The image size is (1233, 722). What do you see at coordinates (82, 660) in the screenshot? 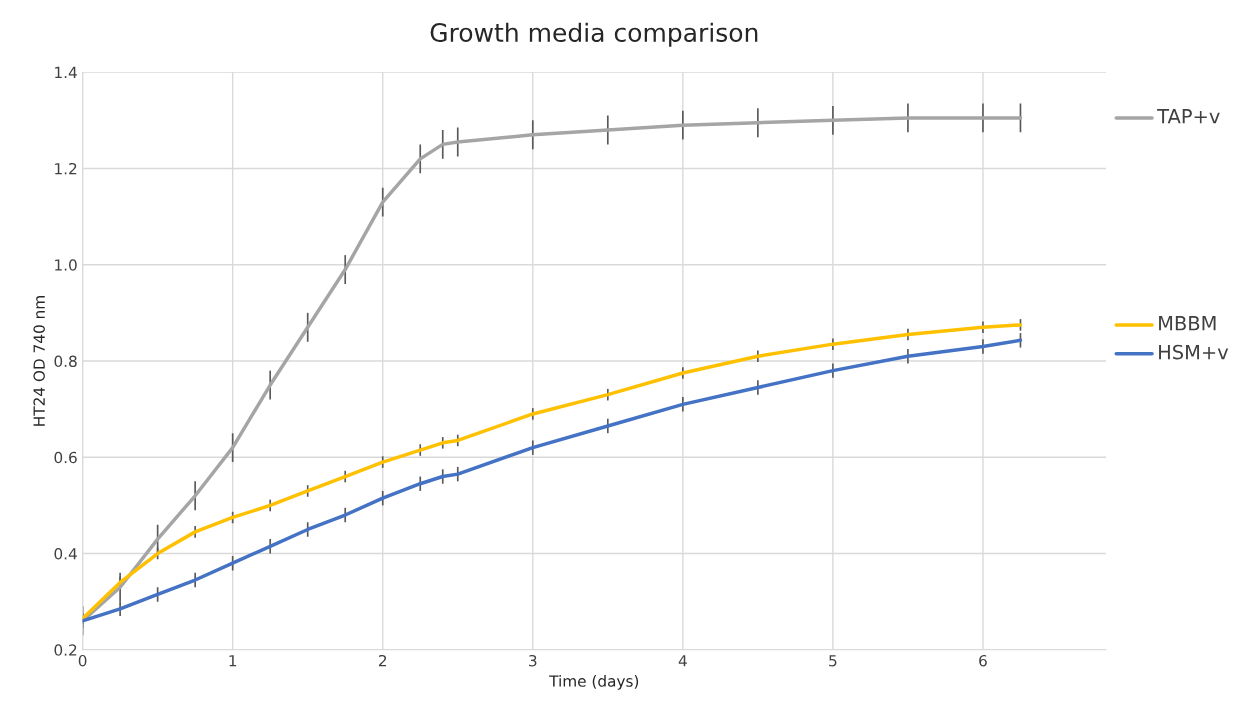
I see `x-tick-label: 0` at bounding box center [82, 660].